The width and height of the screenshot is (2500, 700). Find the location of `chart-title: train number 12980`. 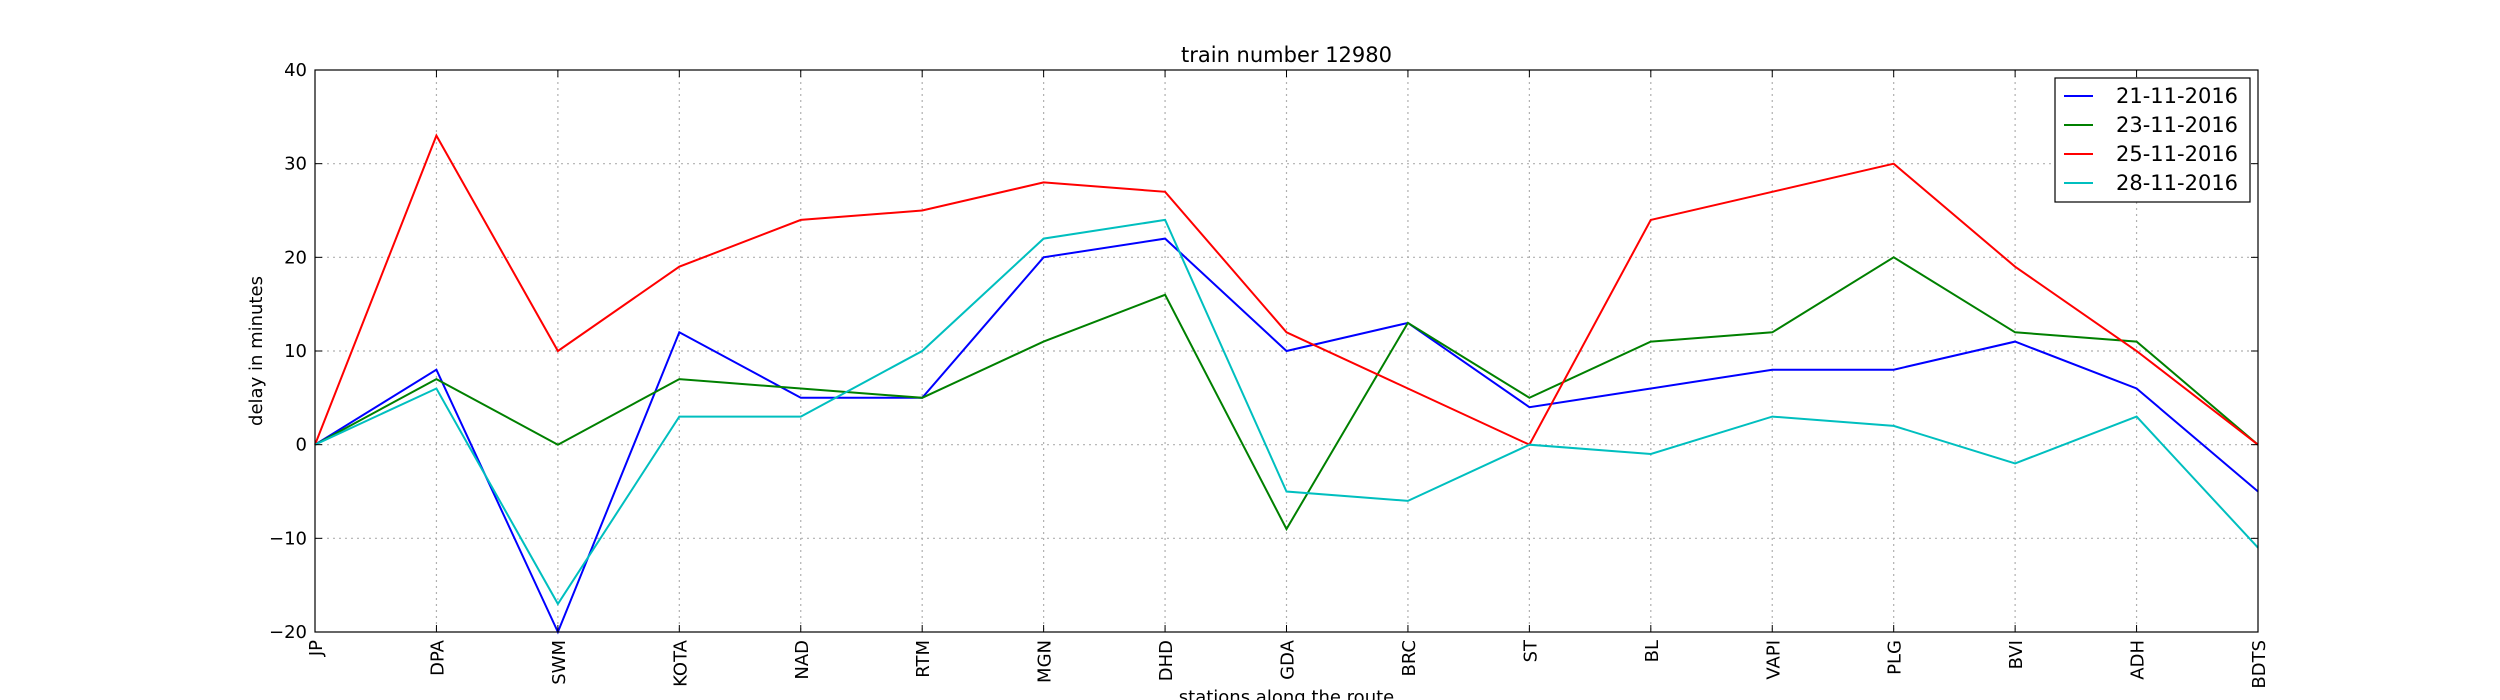

chart-title: train number 12980 is located at coordinates (1286, 55).